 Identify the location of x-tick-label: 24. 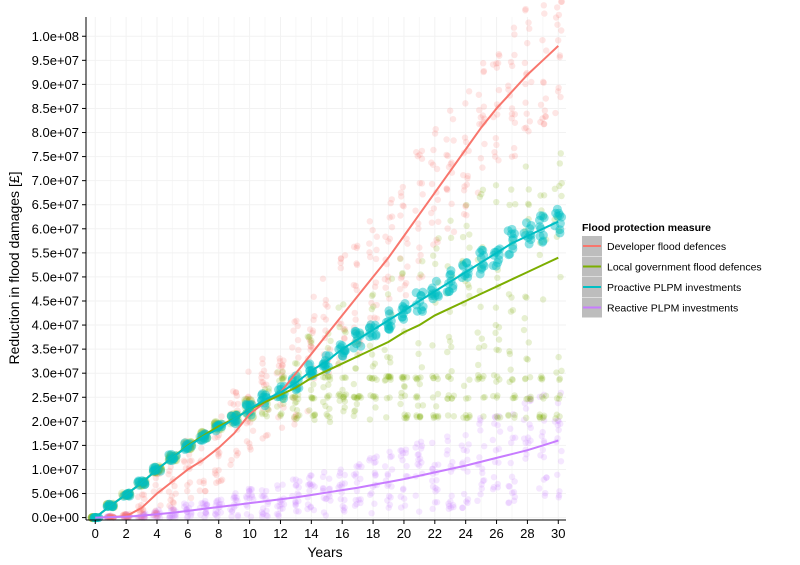
(465, 533).